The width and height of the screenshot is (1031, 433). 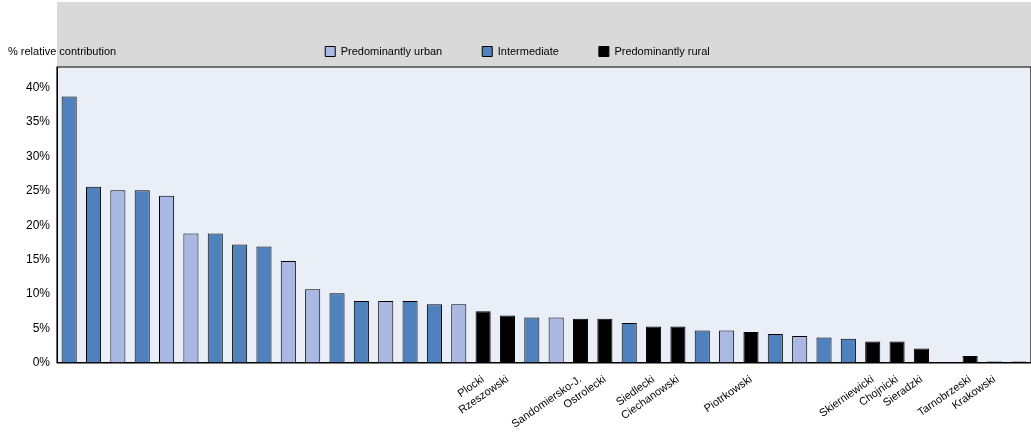 What do you see at coordinates (38, 155) in the screenshot?
I see `y-tick-label: 30%` at bounding box center [38, 155].